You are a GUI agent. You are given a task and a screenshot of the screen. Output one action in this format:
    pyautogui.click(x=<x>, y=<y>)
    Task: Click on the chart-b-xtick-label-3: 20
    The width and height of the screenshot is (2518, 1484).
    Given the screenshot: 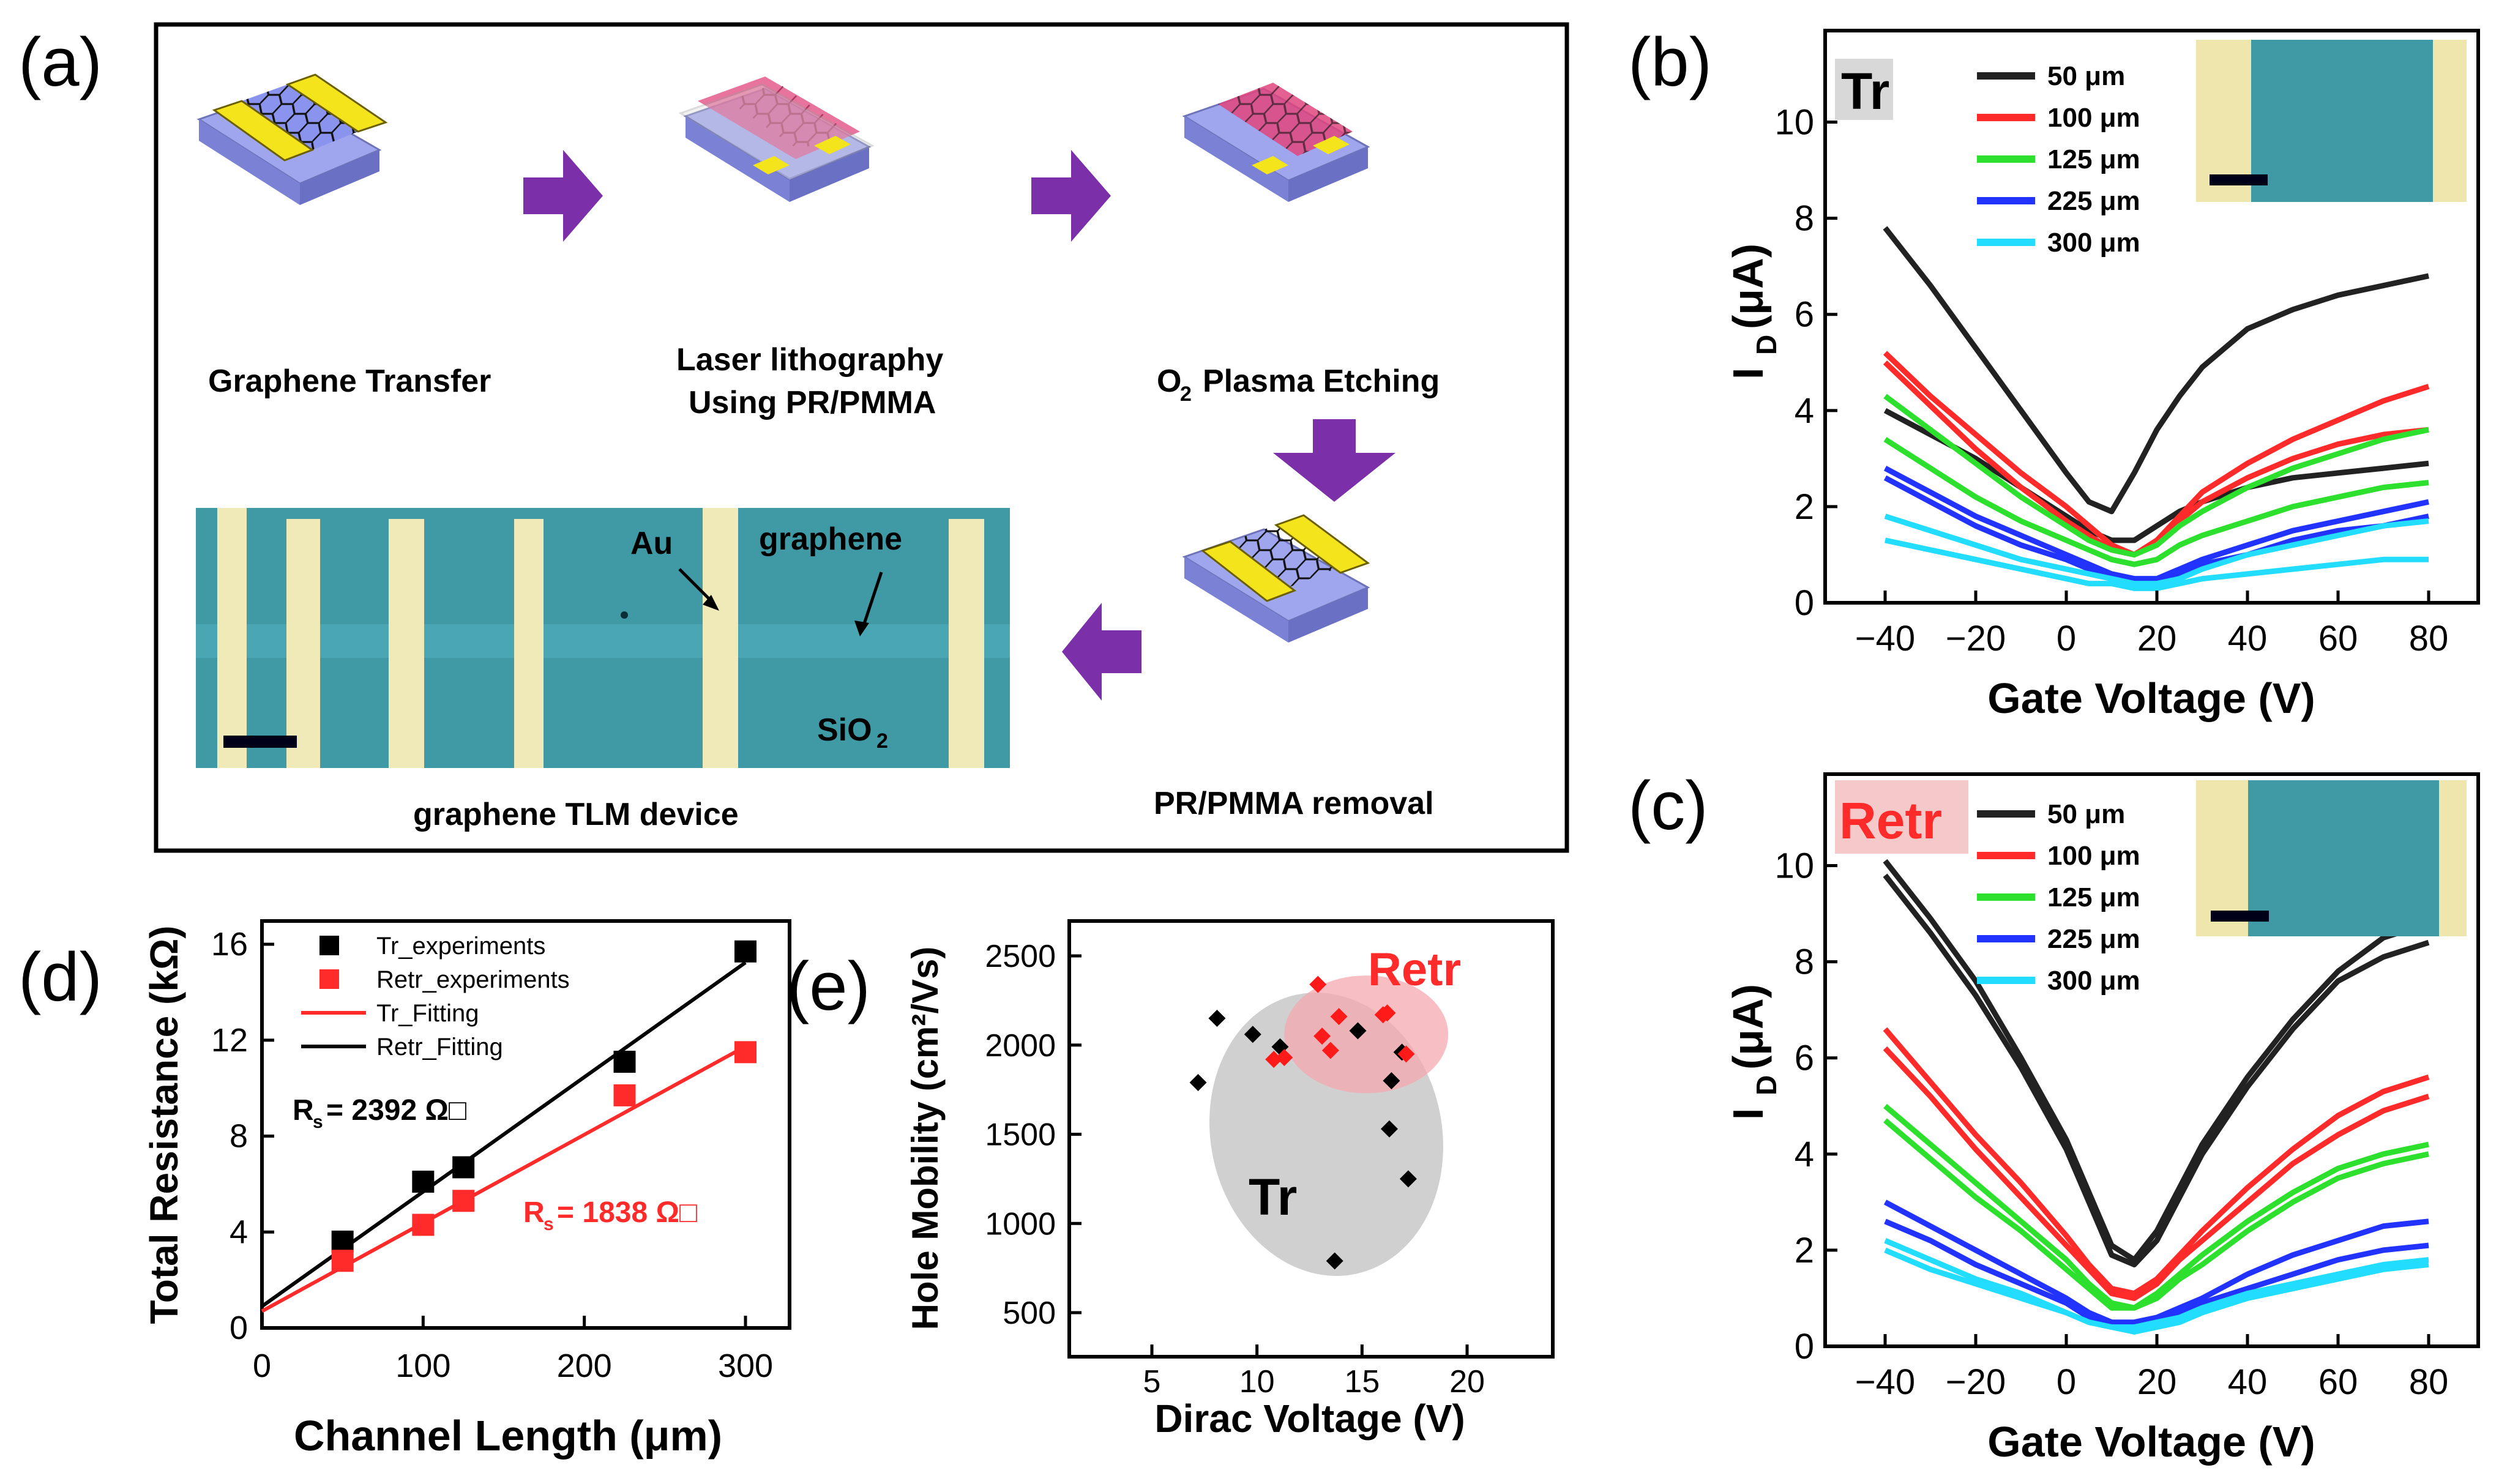 What is the action you would take?
    pyautogui.click(x=2157, y=638)
    